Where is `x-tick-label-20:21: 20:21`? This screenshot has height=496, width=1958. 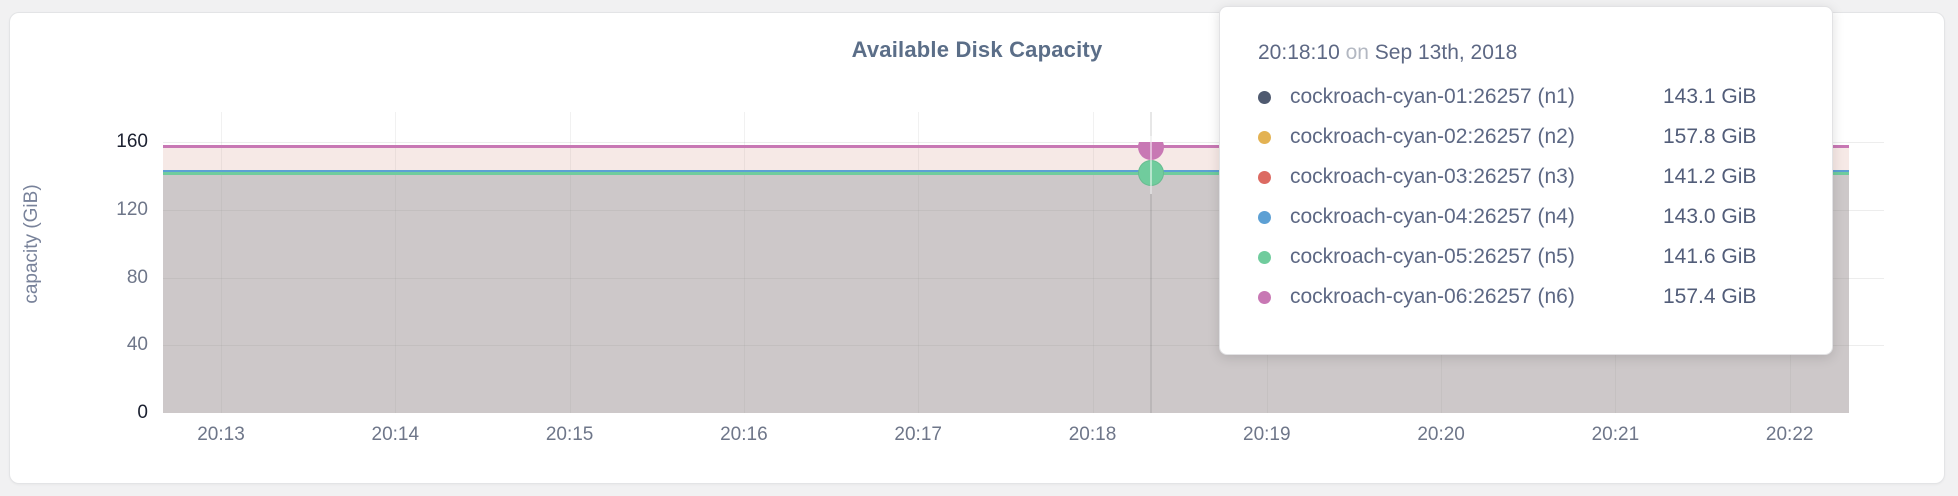 x-tick-label-20:21: 20:21 is located at coordinates (1615, 434).